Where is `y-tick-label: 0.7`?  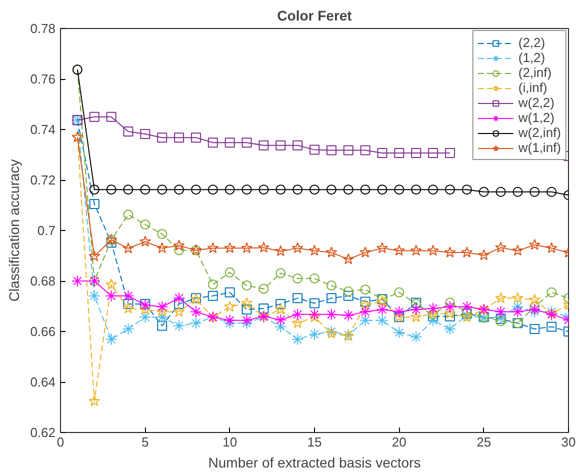 y-tick-label: 0.7 is located at coordinates (46, 230).